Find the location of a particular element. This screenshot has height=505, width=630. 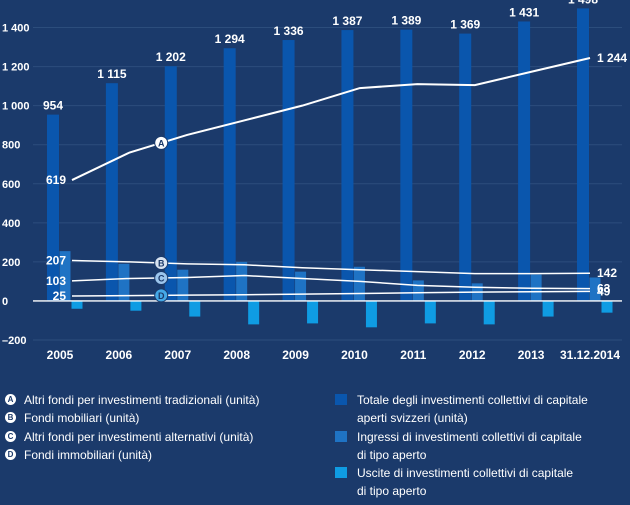

y-tick-label: 800 is located at coordinates (11, 146).